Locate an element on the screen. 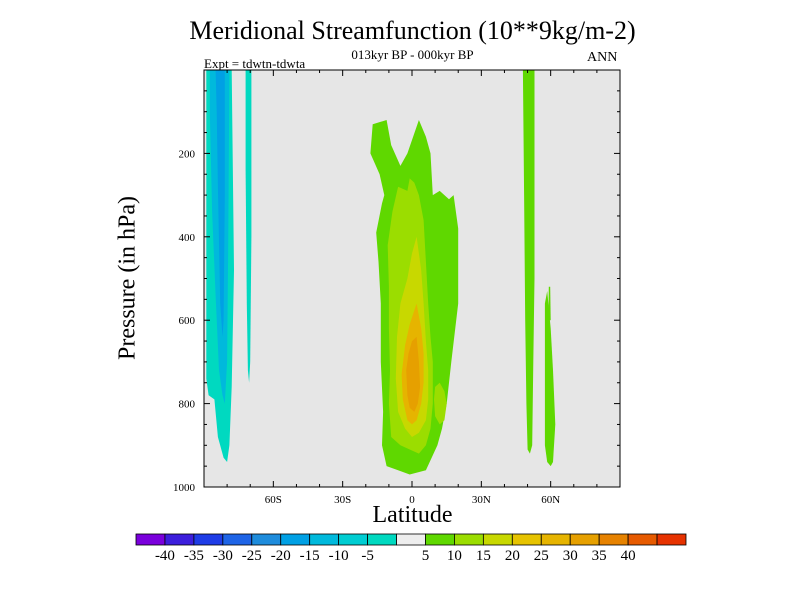 This screenshot has height=600, width=800. colorbar-label: 15 is located at coordinates (483, 556).